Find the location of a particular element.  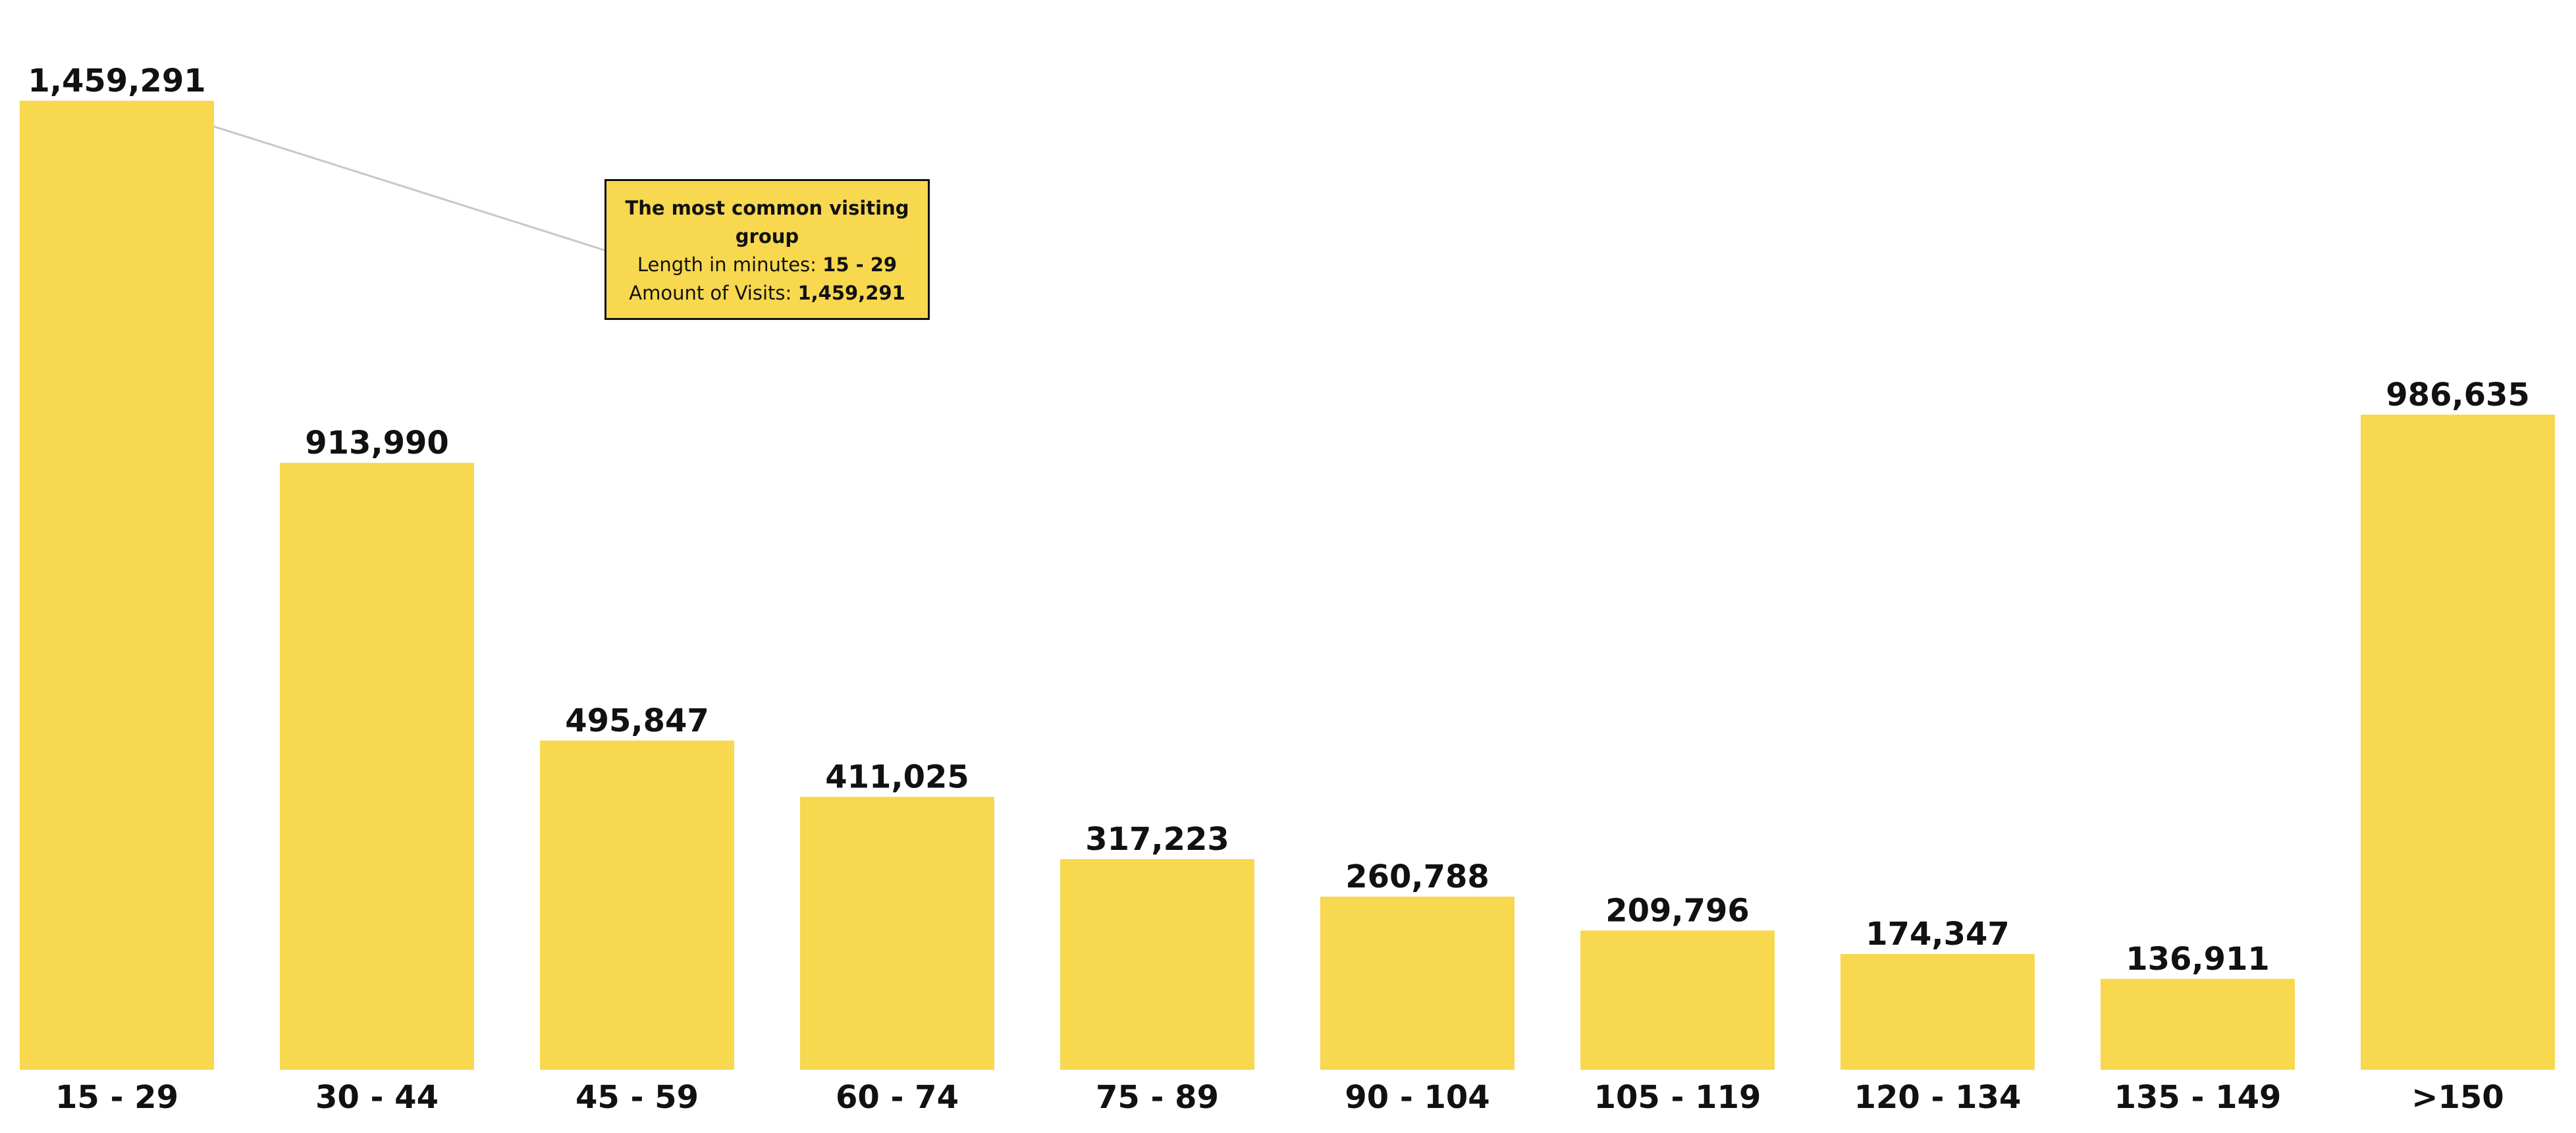

value-label-3: 411,025 is located at coordinates (897, 777).